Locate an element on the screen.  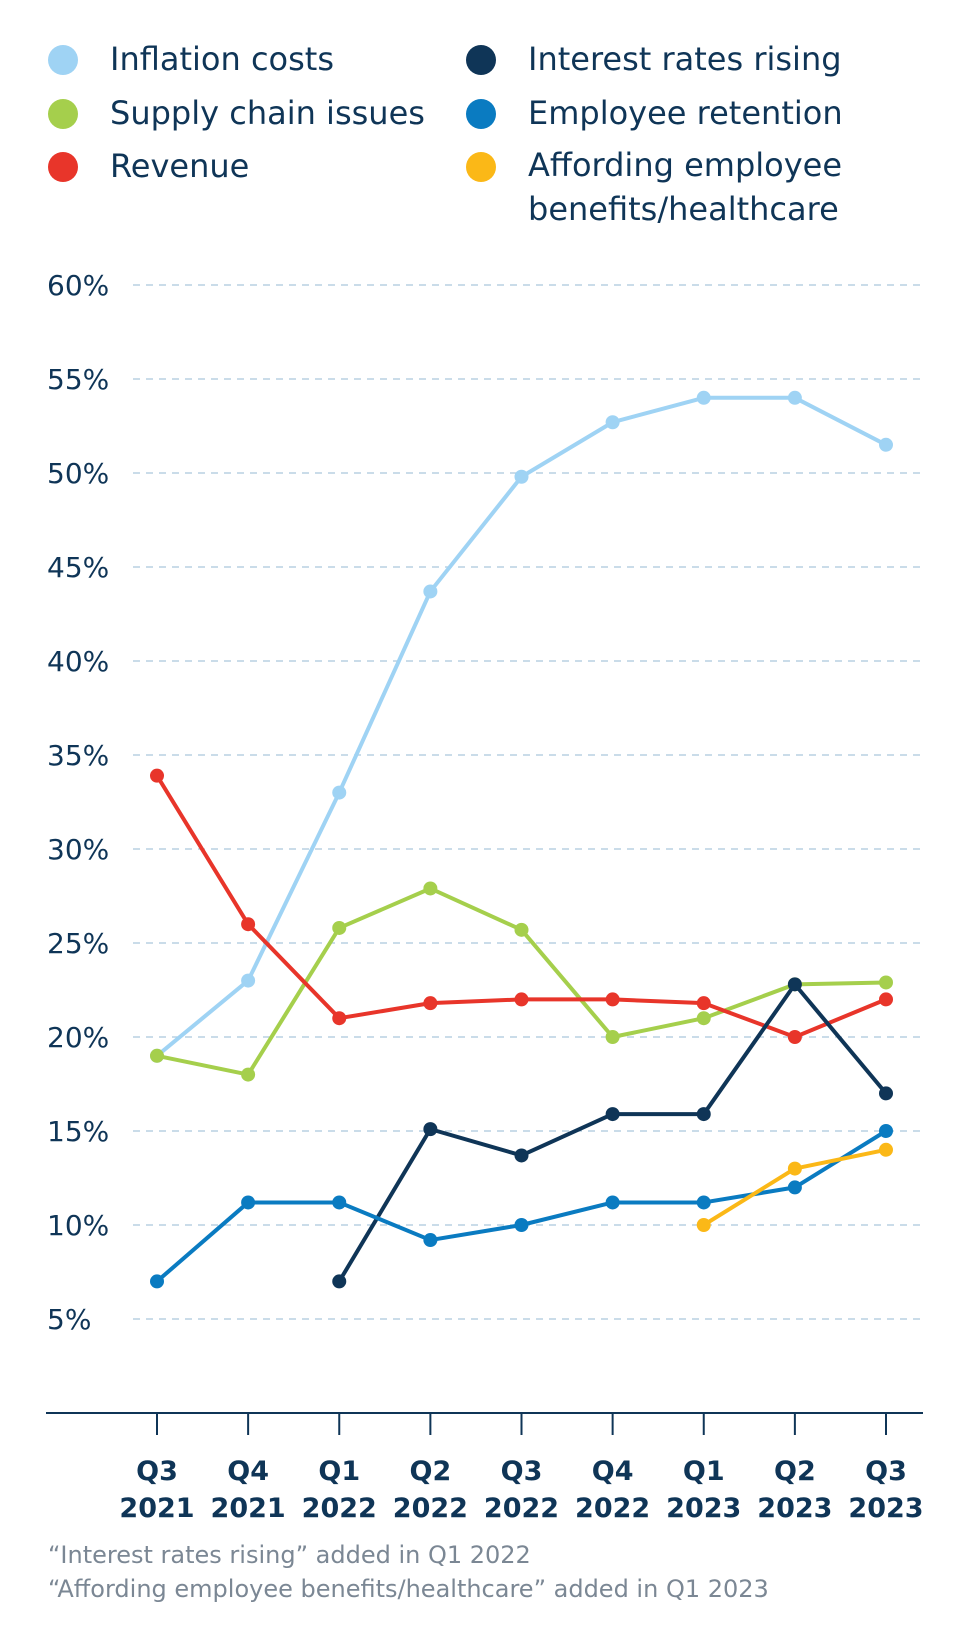
y-tick-label: 30% is located at coordinates (78, 849).